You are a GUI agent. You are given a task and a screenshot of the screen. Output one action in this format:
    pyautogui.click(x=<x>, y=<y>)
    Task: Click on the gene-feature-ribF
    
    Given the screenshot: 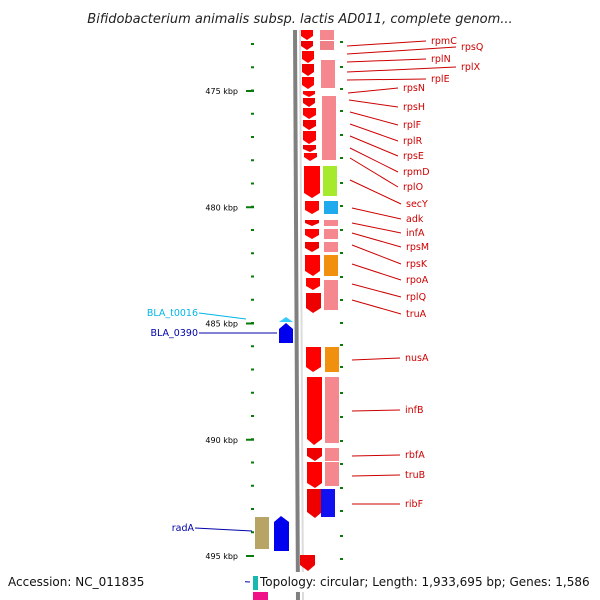 What is the action you would take?
    pyautogui.click(x=314, y=503)
    